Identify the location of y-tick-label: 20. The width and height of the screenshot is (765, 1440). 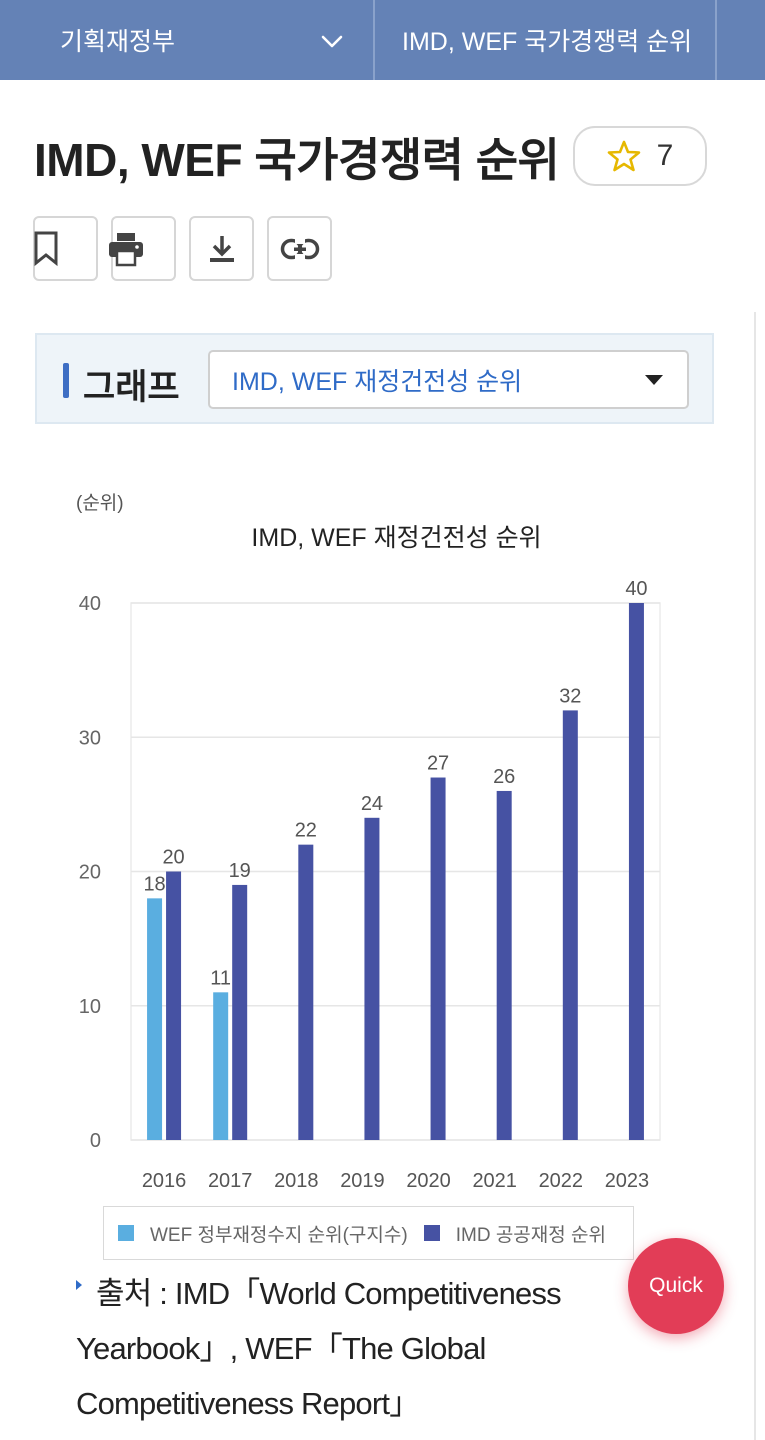
(90, 873).